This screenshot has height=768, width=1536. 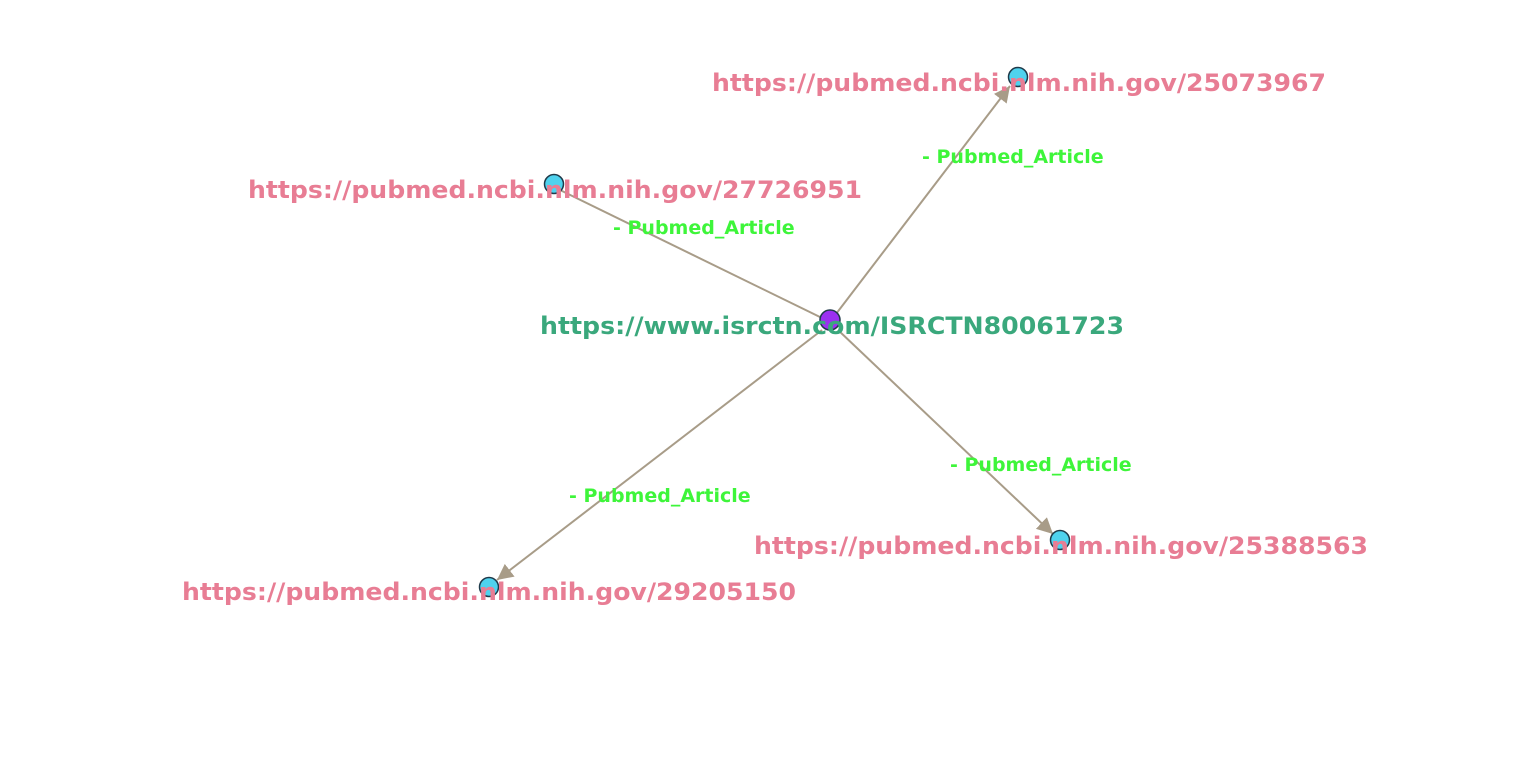 I want to click on edge-label-29205150: - Pubmed_Article, so click(x=660, y=496).